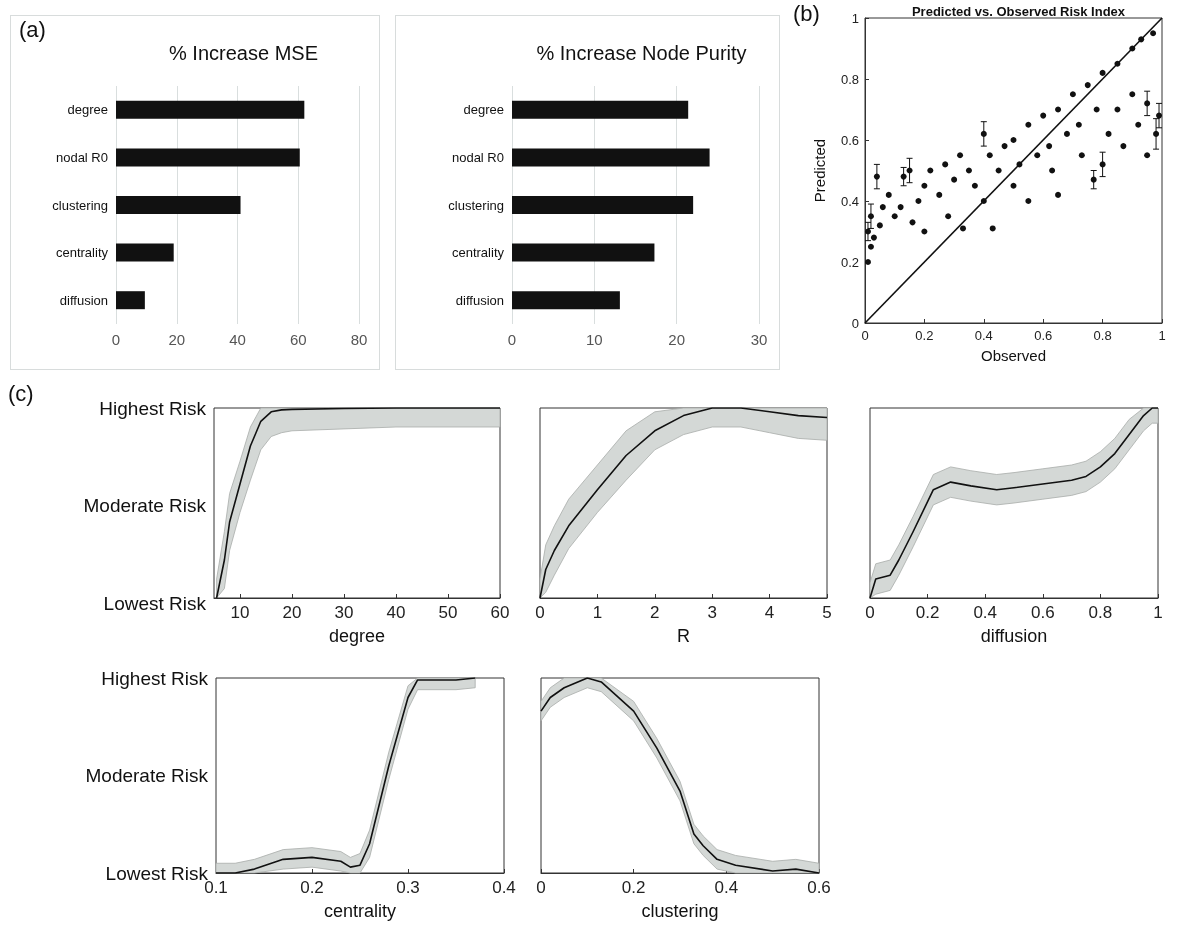 Image resolution: width=1180 pixels, height=936 pixels. I want to click on x-tick-label: 50, so click(448, 612).